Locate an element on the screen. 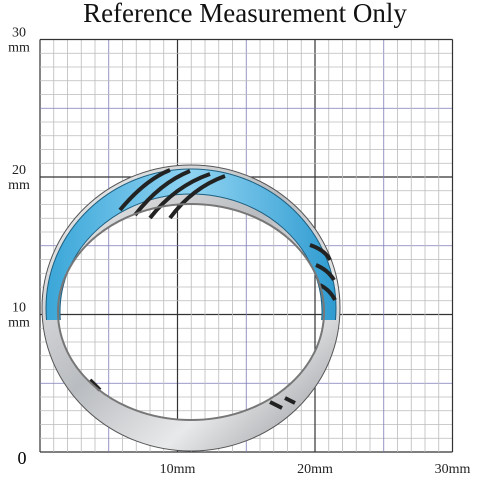 Image resolution: width=480 pixels, height=480 pixels. origin-label: 0 is located at coordinates (22, 458).